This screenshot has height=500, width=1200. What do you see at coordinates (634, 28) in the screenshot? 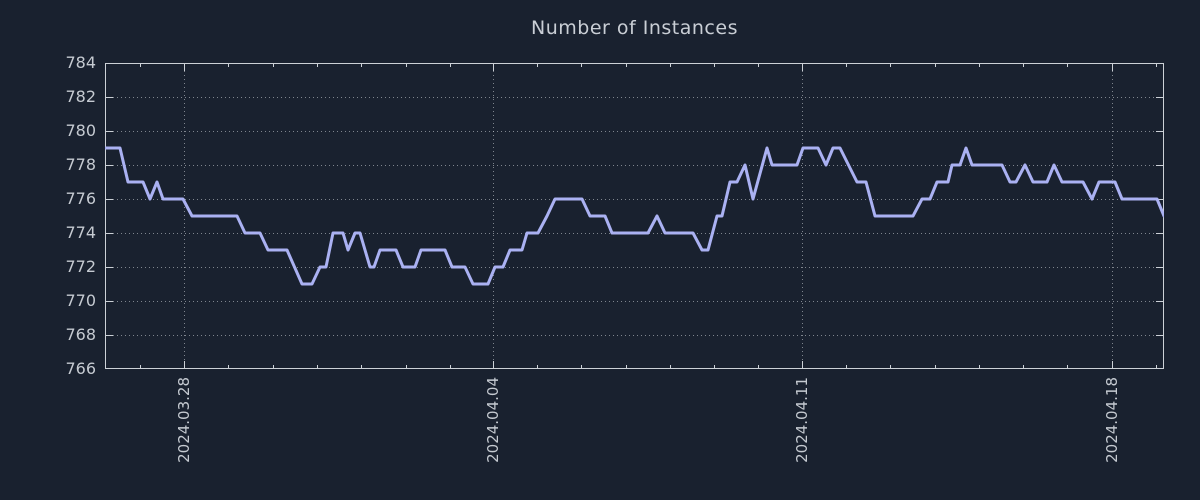
I see `chart-title: Number of Instances` at bounding box center [634, 28].